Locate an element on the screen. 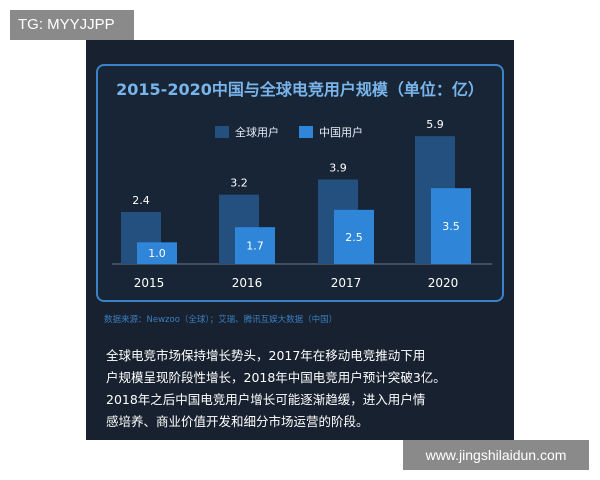 This screenshot has width=600, height=480. x-tick-label-2020: 2020 is located at coordinates (443, 283).